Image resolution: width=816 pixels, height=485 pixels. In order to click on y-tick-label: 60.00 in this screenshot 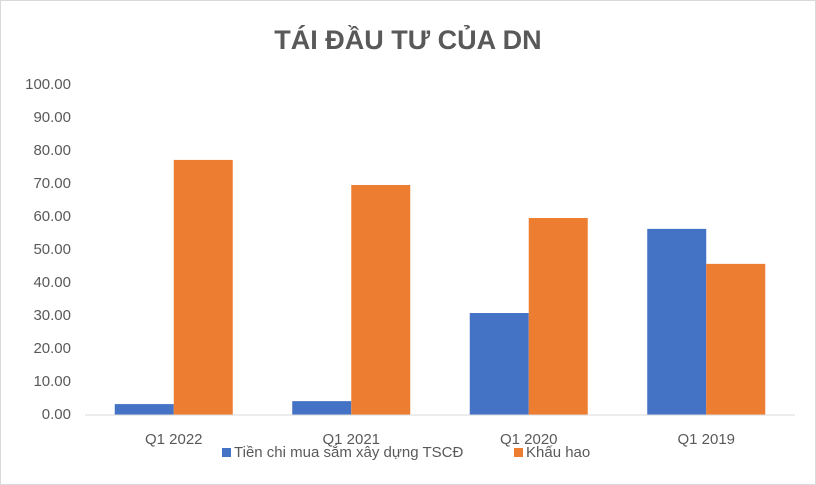, I will do `click(52, 216)`.